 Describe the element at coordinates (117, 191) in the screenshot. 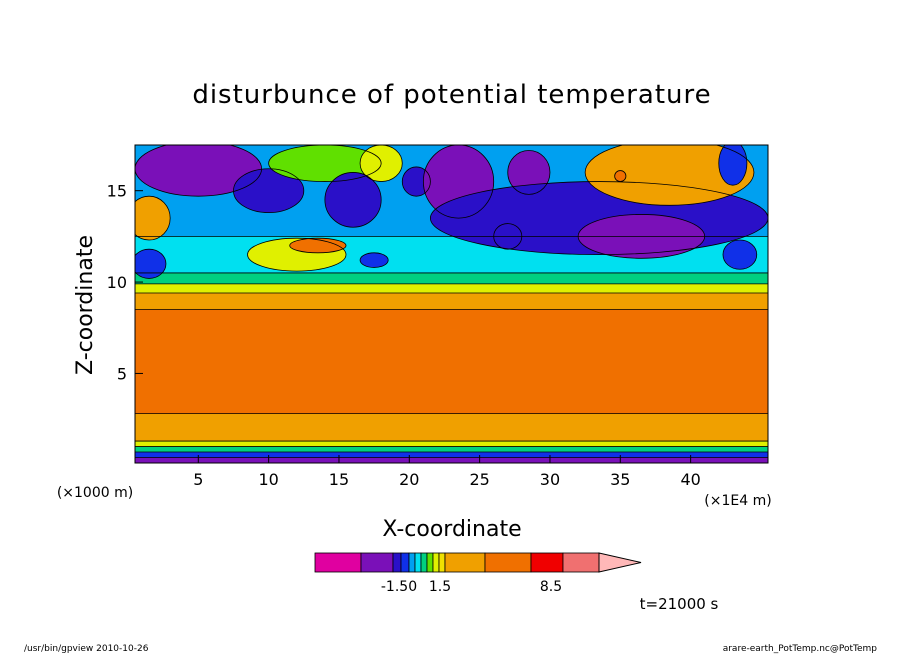

I see `y-tick-label-2: 15` at that location.